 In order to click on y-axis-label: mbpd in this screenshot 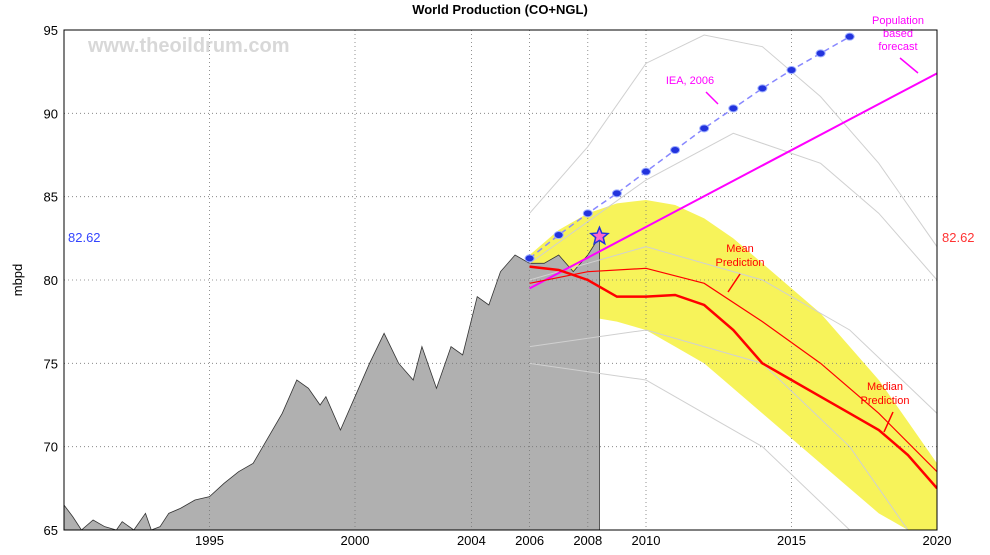, I will do `click(17, 280)`.